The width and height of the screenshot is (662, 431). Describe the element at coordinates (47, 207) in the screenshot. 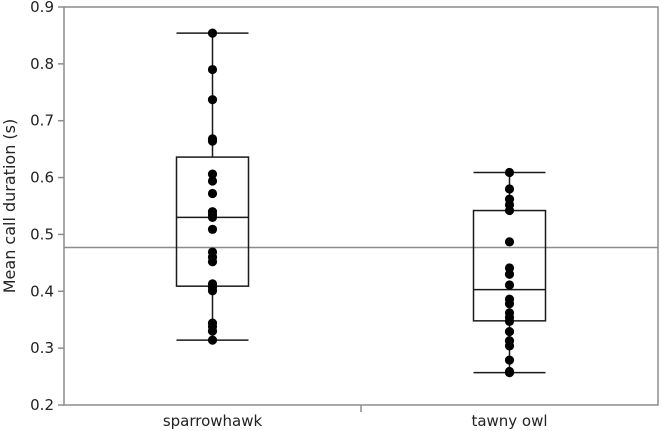

I see `y-axis-ticks: 0.2 0.3 0.4 0.5 0.6 0.7 0.8 0.9` at that location.